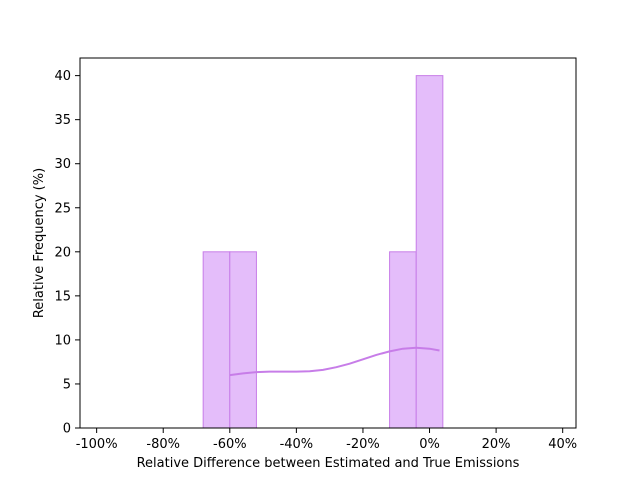  What do you see at coordinates (62, 208) in the screenshot?
I see `y-tick-label: 25` at bounding box center [62, 208].